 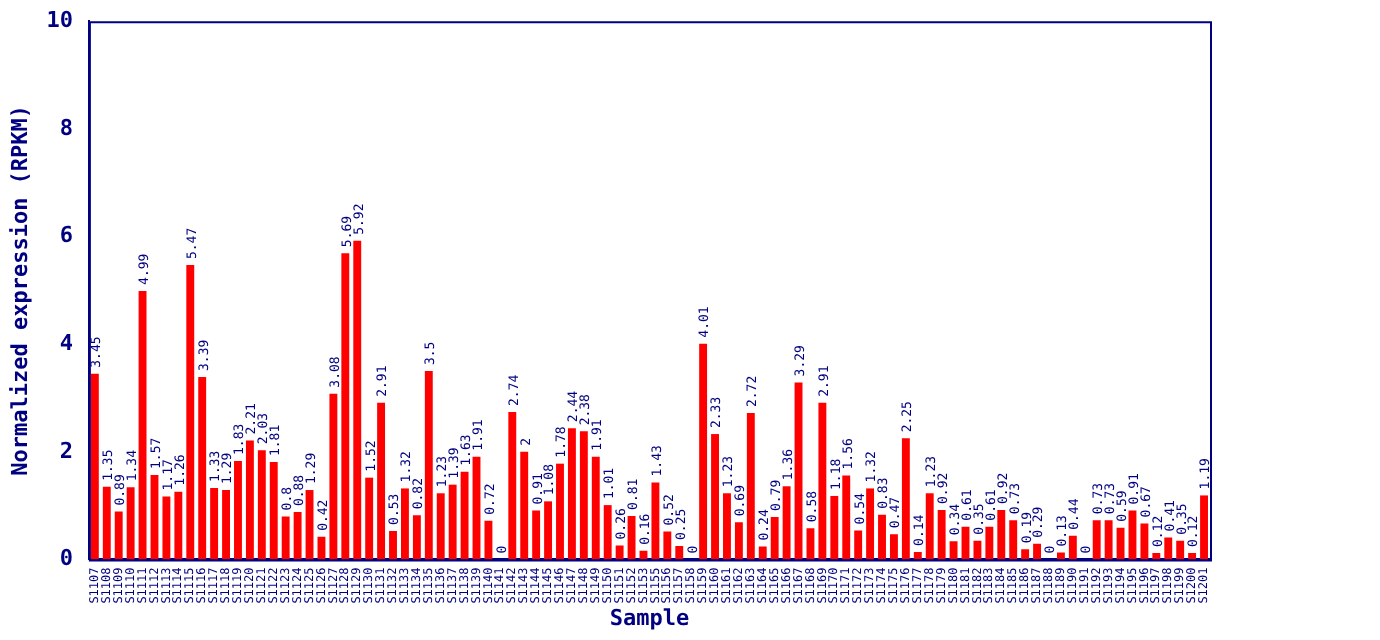 I want to click on y-tick-label: 4, so click(x=66, y=342).